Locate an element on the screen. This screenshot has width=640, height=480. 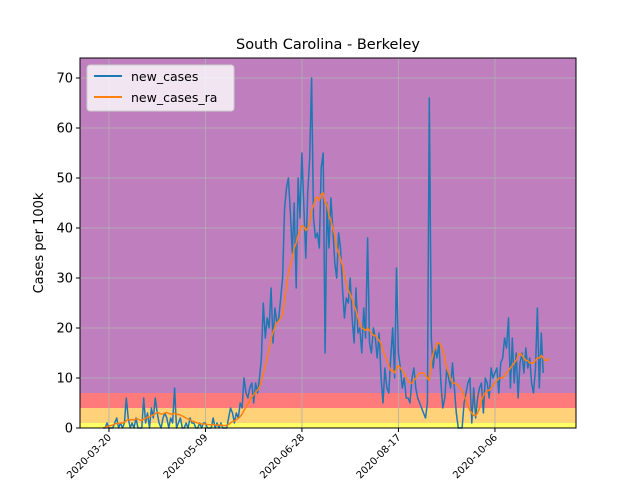
y-axis: 0 10 20 30 40 50 60 70 is located at coordinates (68, 254).